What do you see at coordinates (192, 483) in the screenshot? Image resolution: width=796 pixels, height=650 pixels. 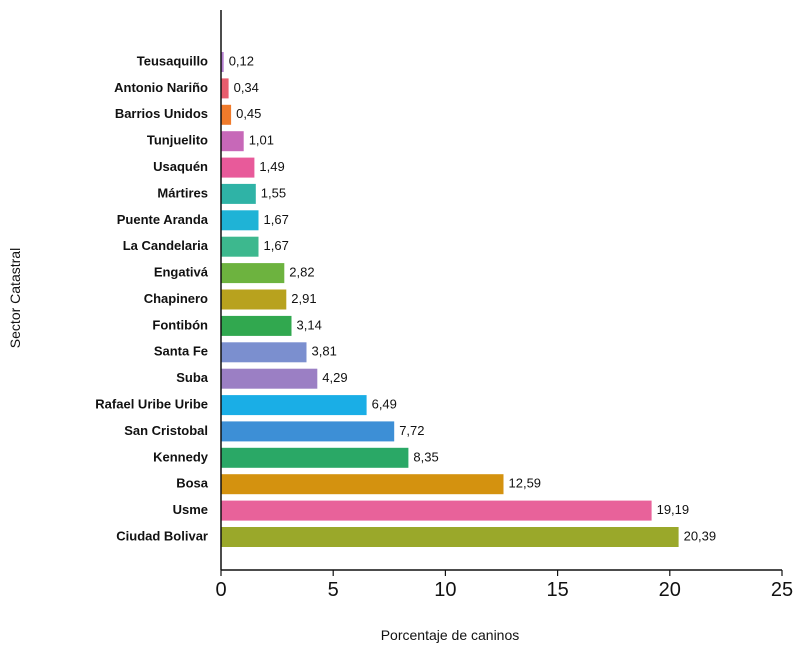 I see `category-label-bosa: Bosa` at bounding box center [192, 483].